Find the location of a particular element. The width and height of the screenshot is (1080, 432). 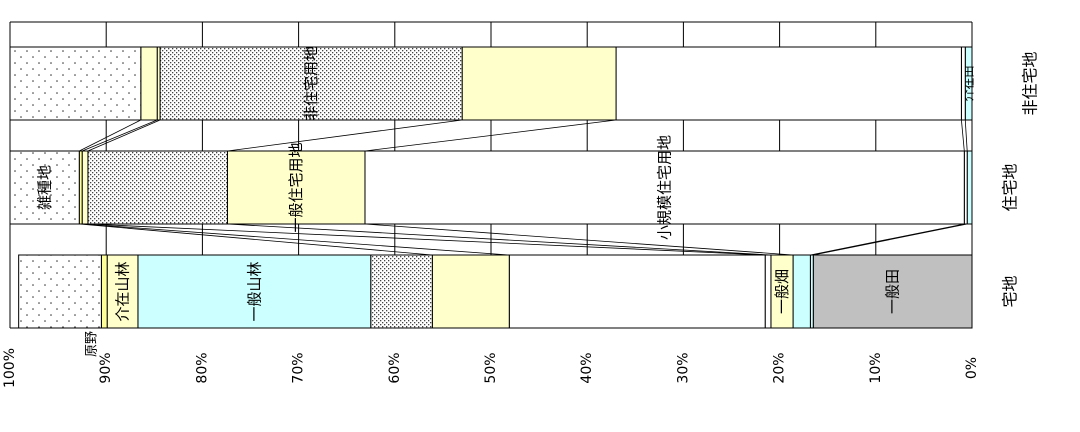

tick-label: 90% is located at coordinates (106, 367).